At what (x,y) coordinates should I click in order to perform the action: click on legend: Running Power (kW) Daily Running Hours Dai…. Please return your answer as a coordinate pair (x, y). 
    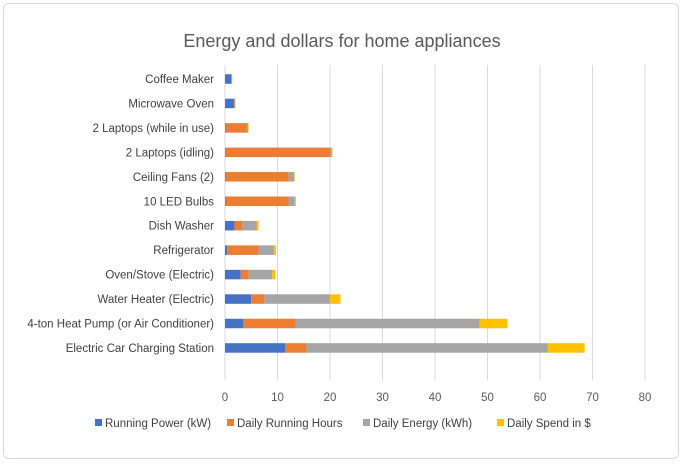
    Looking at the image, I should click on (343, 424).